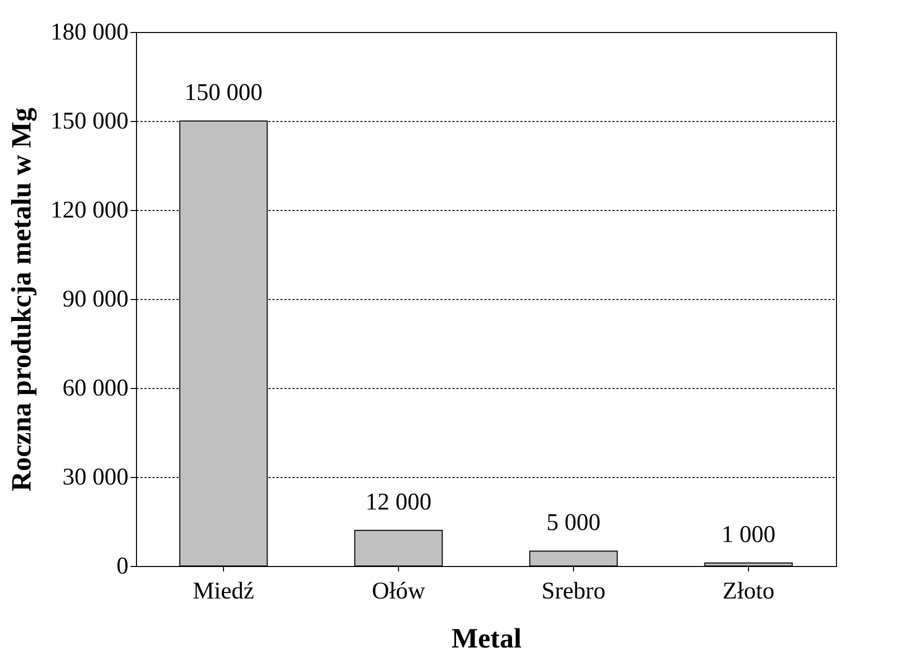  What do you see at coordinates (89, 211) in the screenshot?
I see `y-tick-label: 120 000` at bounding box center [89, 211].